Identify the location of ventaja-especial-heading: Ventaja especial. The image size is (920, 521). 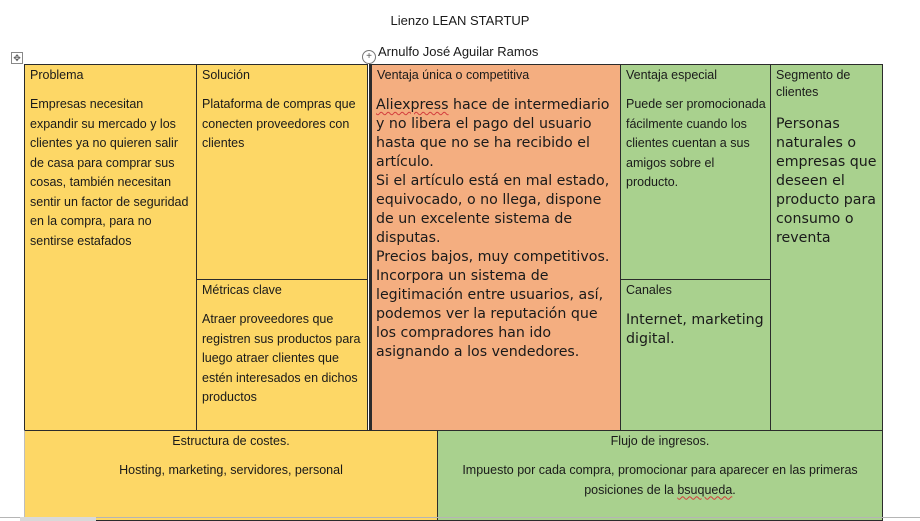
(672, 75).